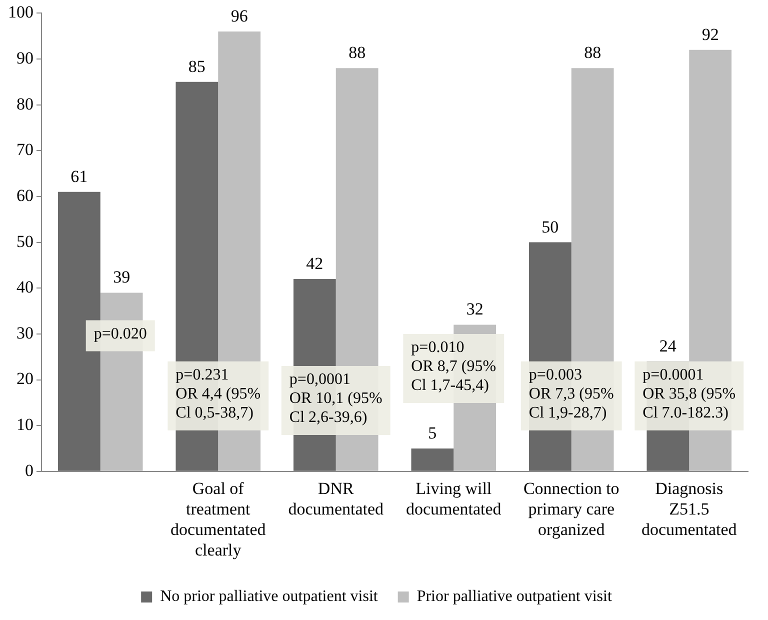  What do you see at coordinates (710, 34) in the screenshot?
I see `data-label: 92` at bounding box center [710, 34].